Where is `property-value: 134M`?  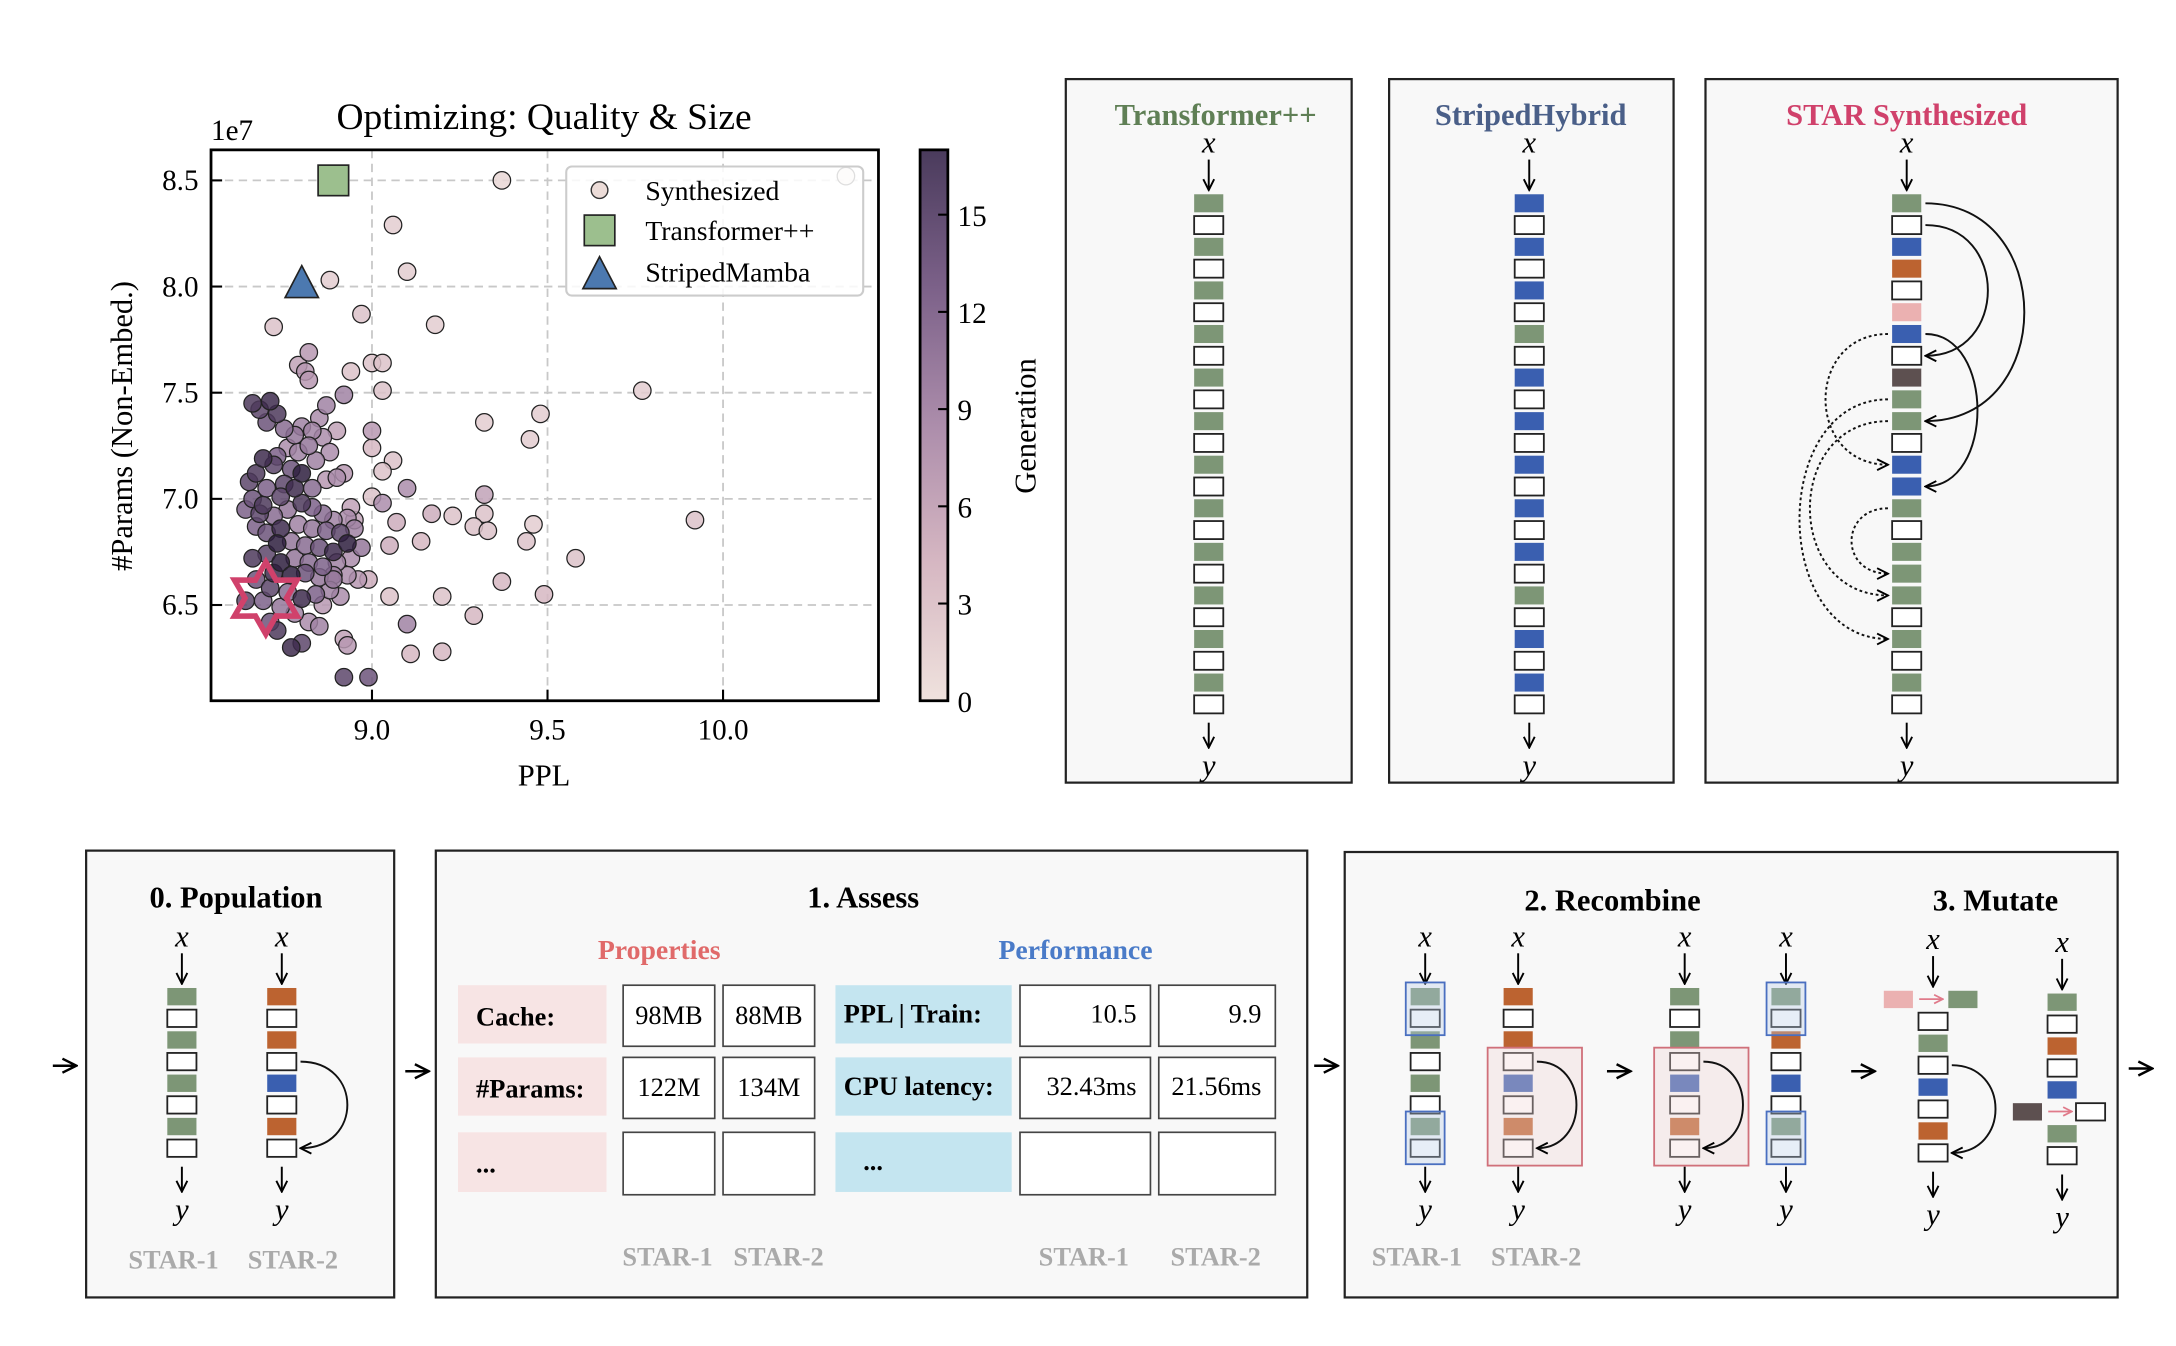
property-value: 134M is located at coordinates (768, 1087).